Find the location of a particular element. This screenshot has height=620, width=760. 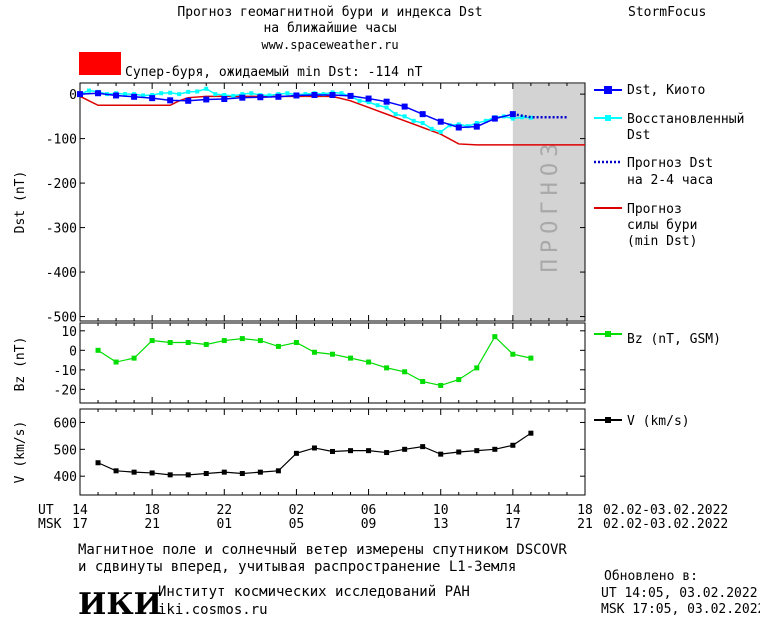

dst-axis-title: Dst (nT) is located at coordinates (20, 202).